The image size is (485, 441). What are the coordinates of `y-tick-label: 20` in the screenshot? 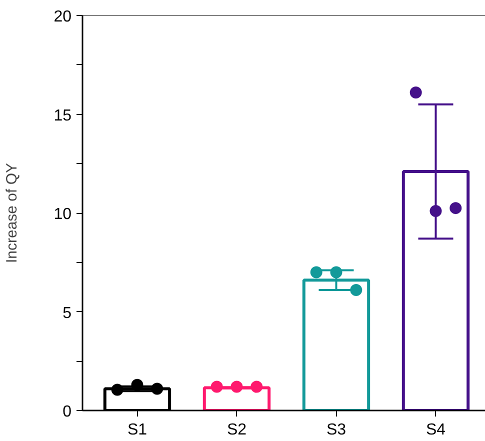 It's located at (63, 17).